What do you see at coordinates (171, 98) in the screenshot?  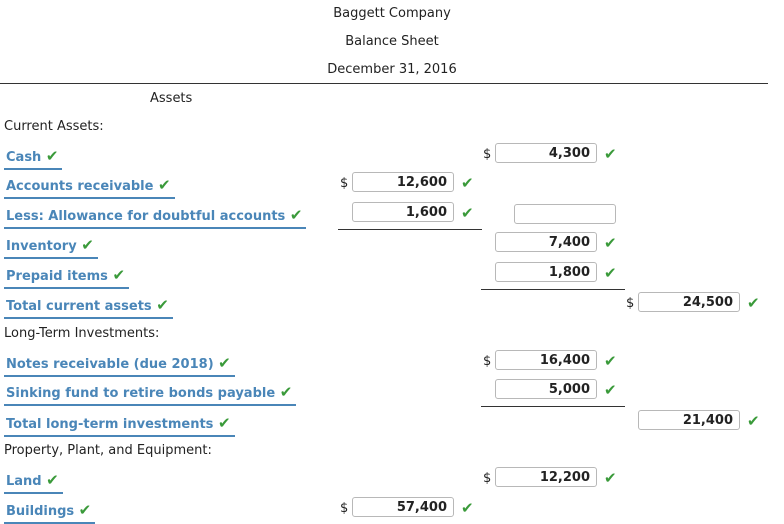 I see `assets-heading: Assets` at bounding box center [171, 98].